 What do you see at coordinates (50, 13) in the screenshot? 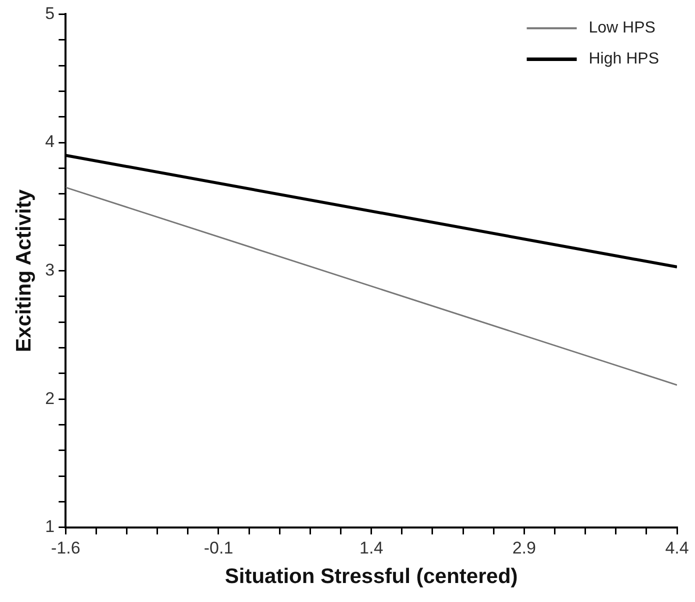
I see `y-tick-label: 5` at bounding box center [50, 13].